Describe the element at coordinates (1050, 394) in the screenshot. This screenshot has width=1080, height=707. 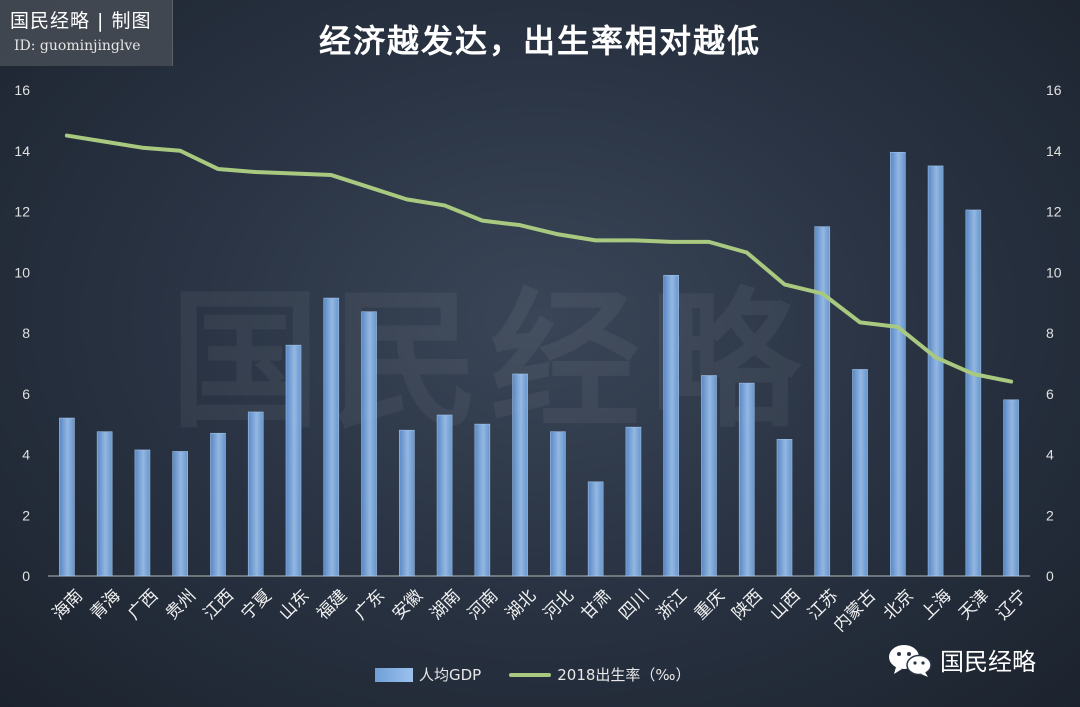
I see `y2-tick-label: 6` at that location.